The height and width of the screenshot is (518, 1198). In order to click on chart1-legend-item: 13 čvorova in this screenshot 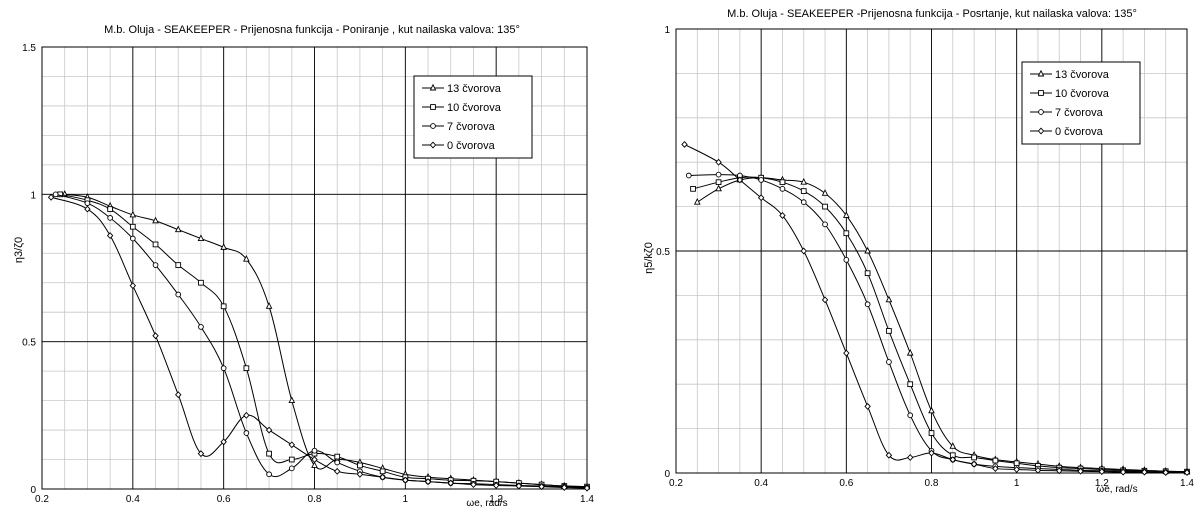, I will do `click(462, 89)`.